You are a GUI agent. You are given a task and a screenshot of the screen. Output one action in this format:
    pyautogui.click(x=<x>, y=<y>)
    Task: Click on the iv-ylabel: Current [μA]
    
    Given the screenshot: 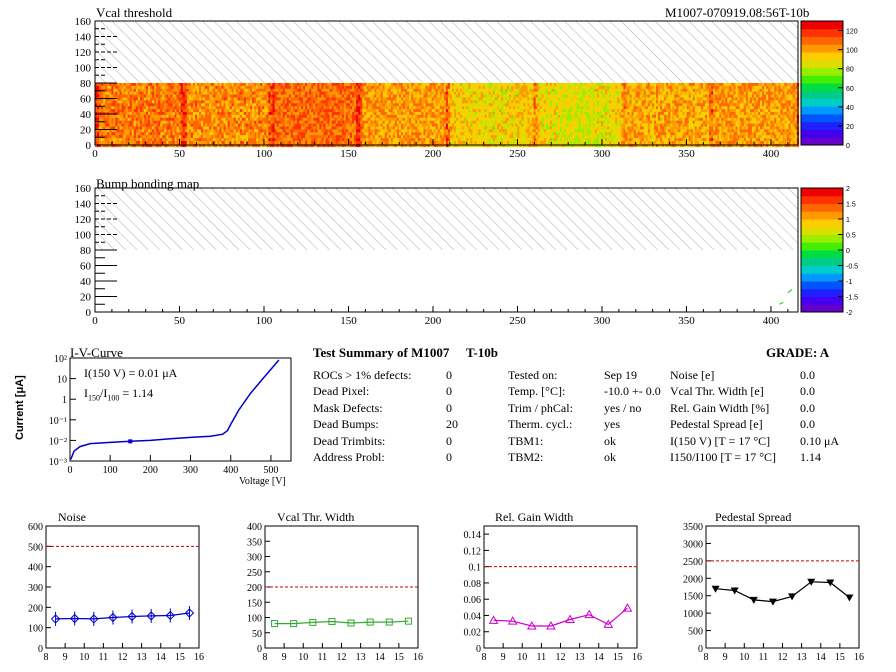 What is the action you would take?
    pyautogui.click(x=20, y=407)
    